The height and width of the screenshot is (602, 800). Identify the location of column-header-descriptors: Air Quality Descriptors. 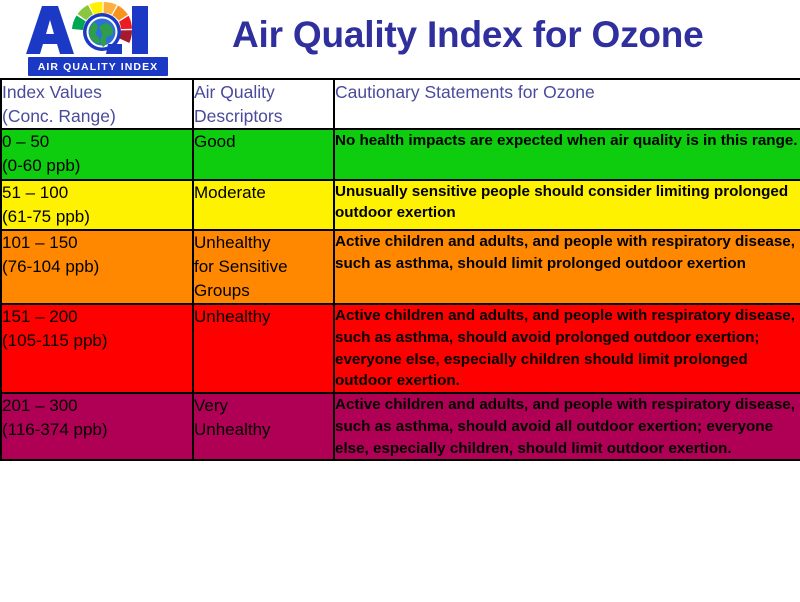
(263, 104).